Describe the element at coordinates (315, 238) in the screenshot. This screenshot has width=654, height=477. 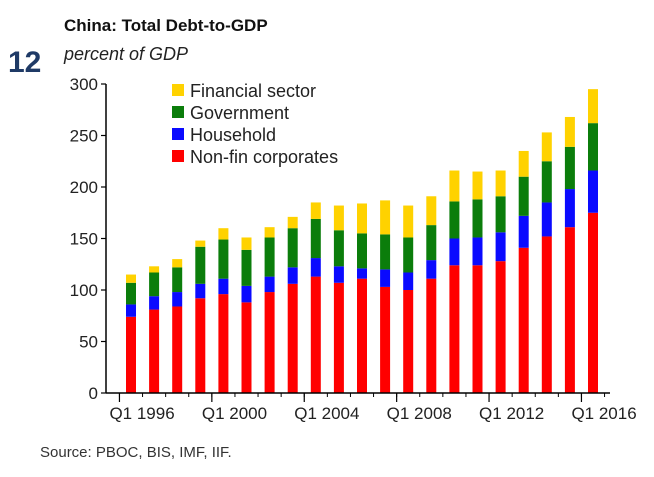
I see `bar-government-2004` at that location.